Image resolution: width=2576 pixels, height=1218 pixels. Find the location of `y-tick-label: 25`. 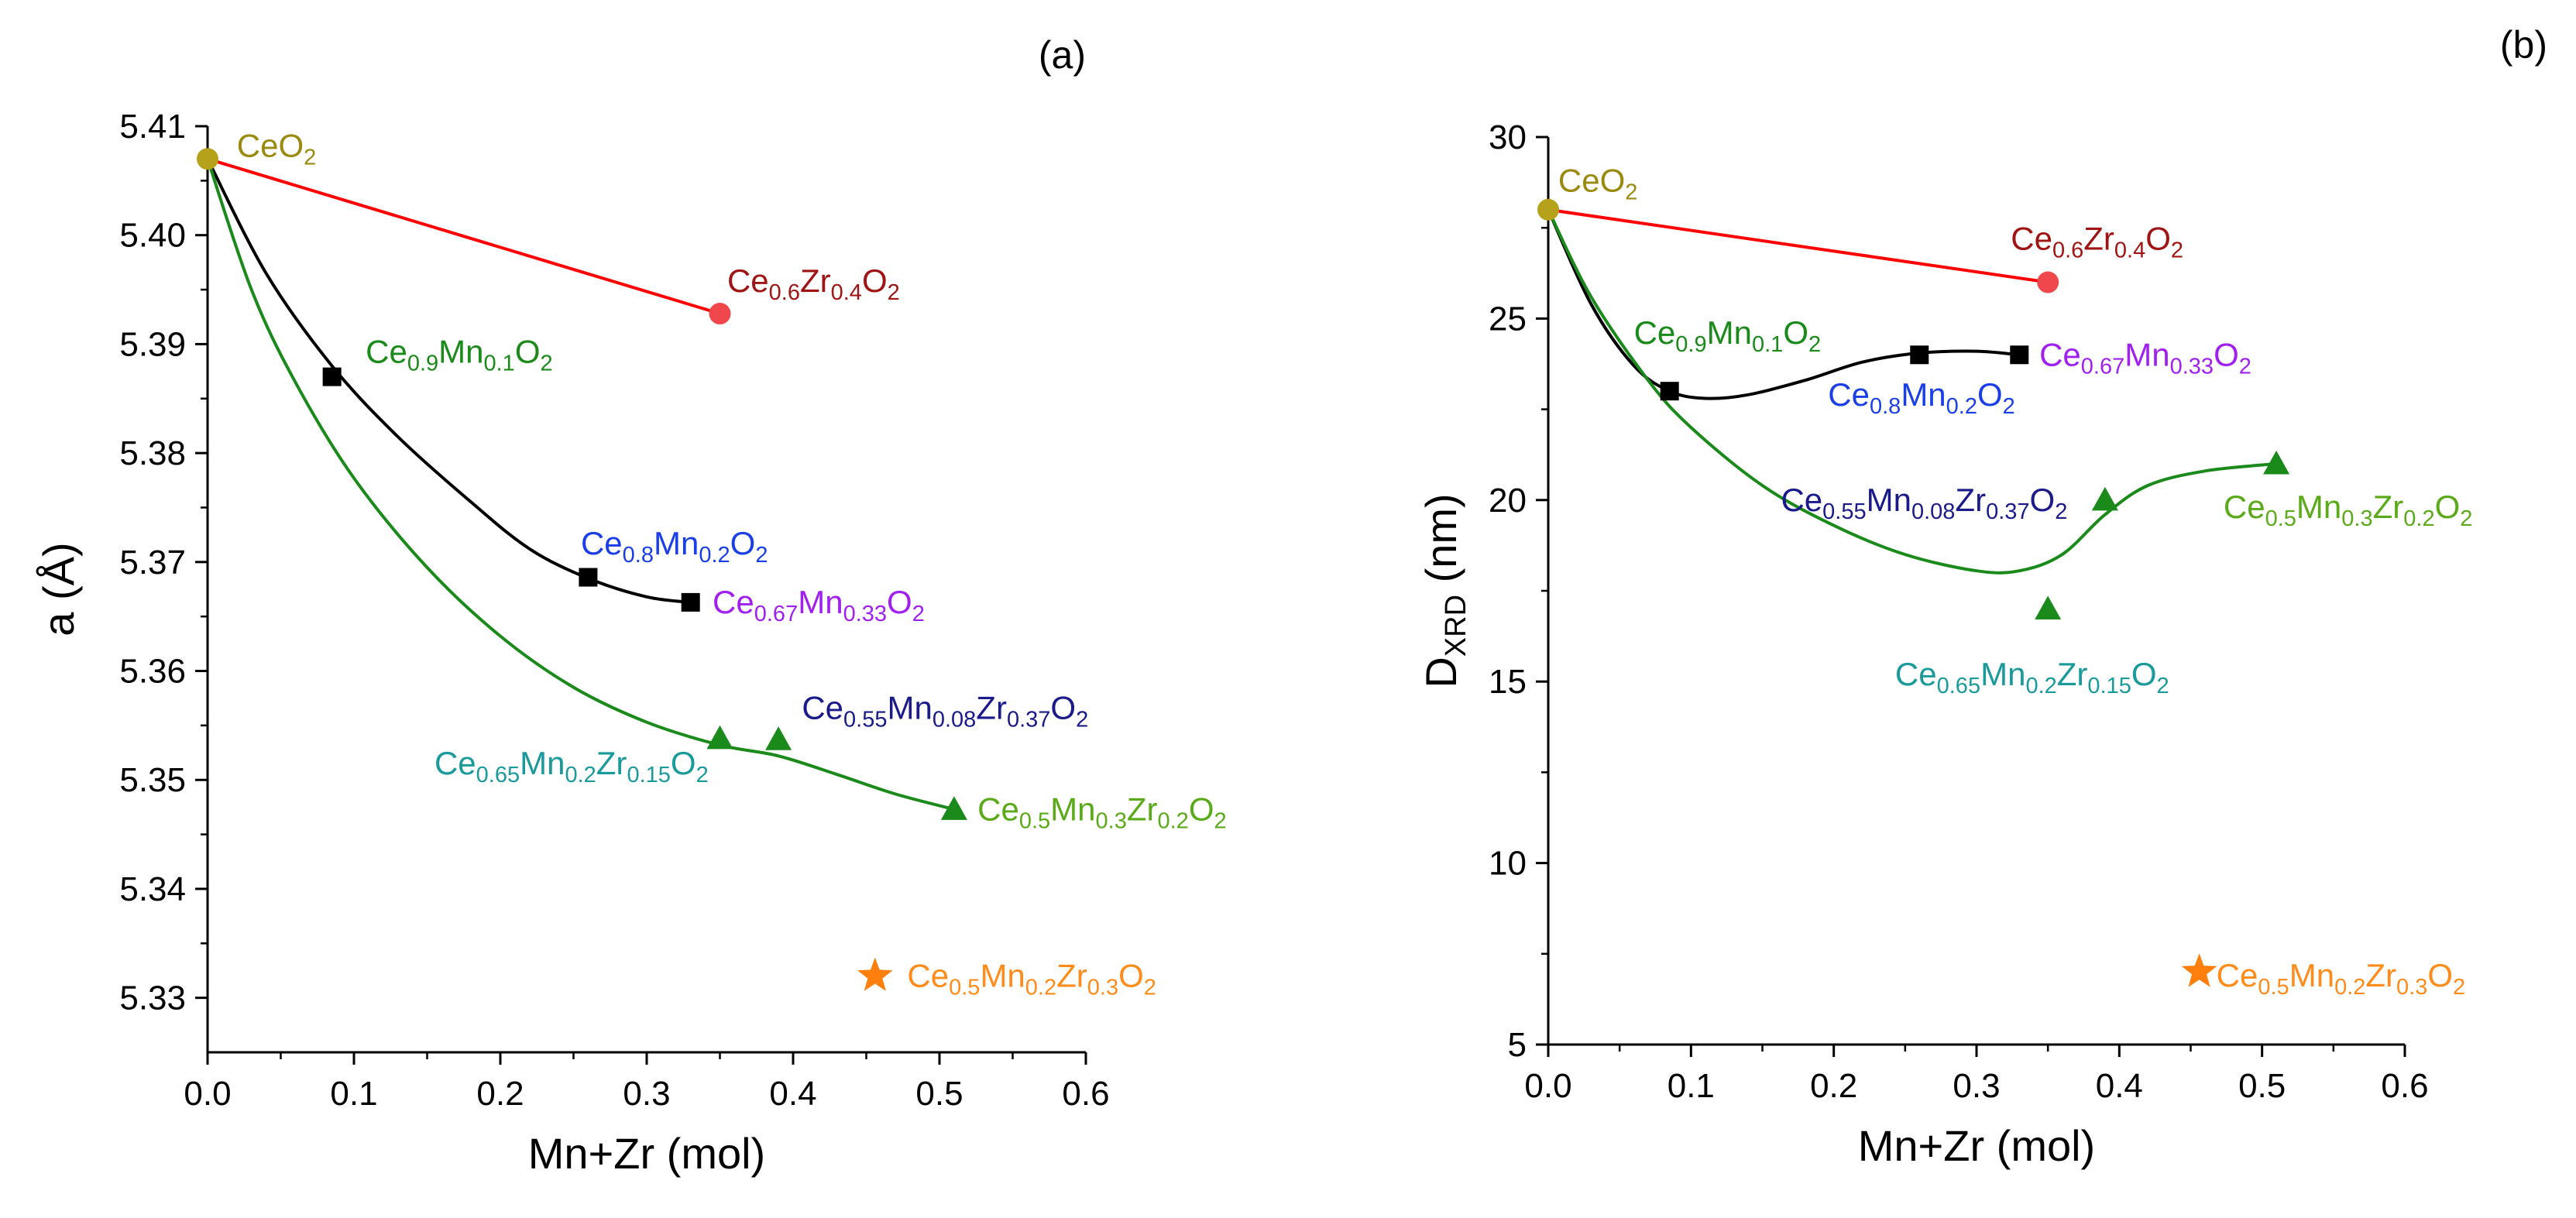

y-tick-label: 25 is located at coordinates (1508, 319).